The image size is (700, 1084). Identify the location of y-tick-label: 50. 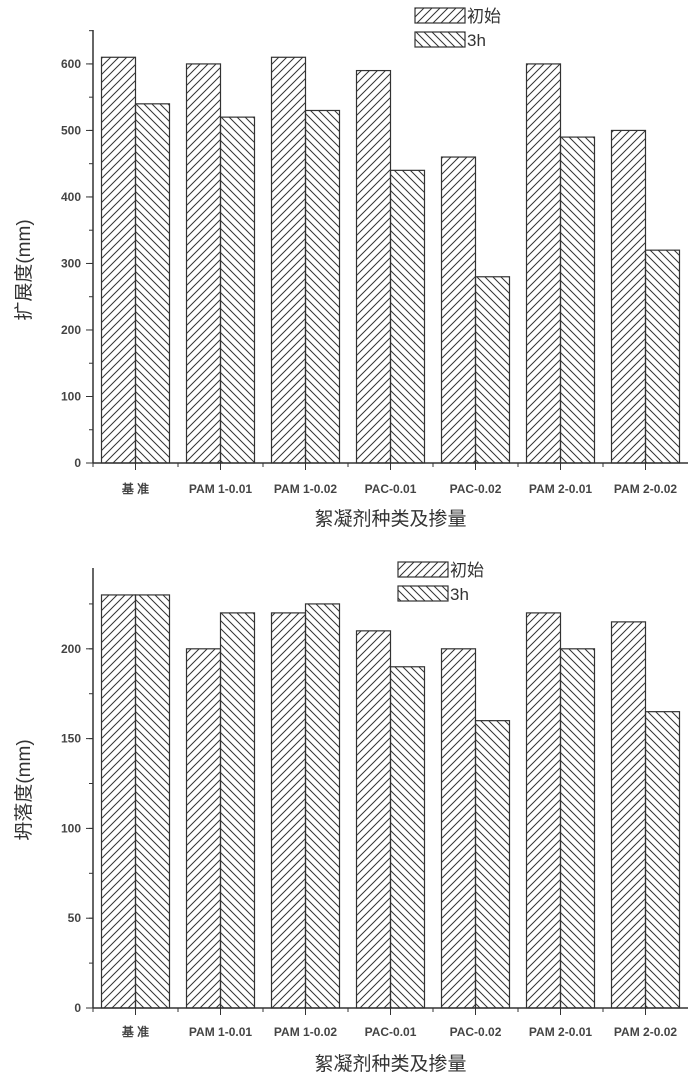
(75, 918).